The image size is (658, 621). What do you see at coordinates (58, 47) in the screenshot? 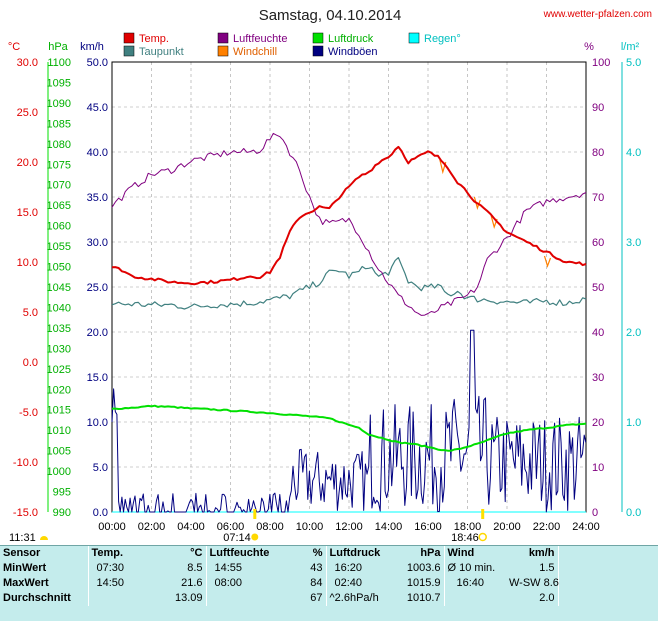
I see `unit-pressure: hPa` at bounding box center [58, 47].